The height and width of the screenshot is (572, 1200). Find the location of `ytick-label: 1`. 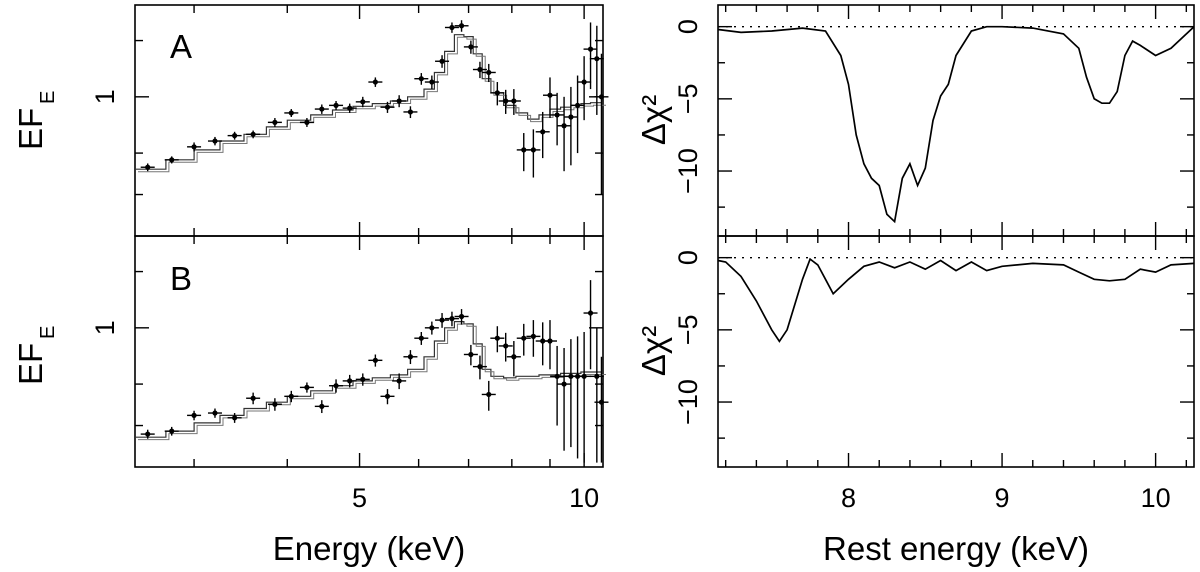

ytick-label: 1 is located at coordinates (105, 96).